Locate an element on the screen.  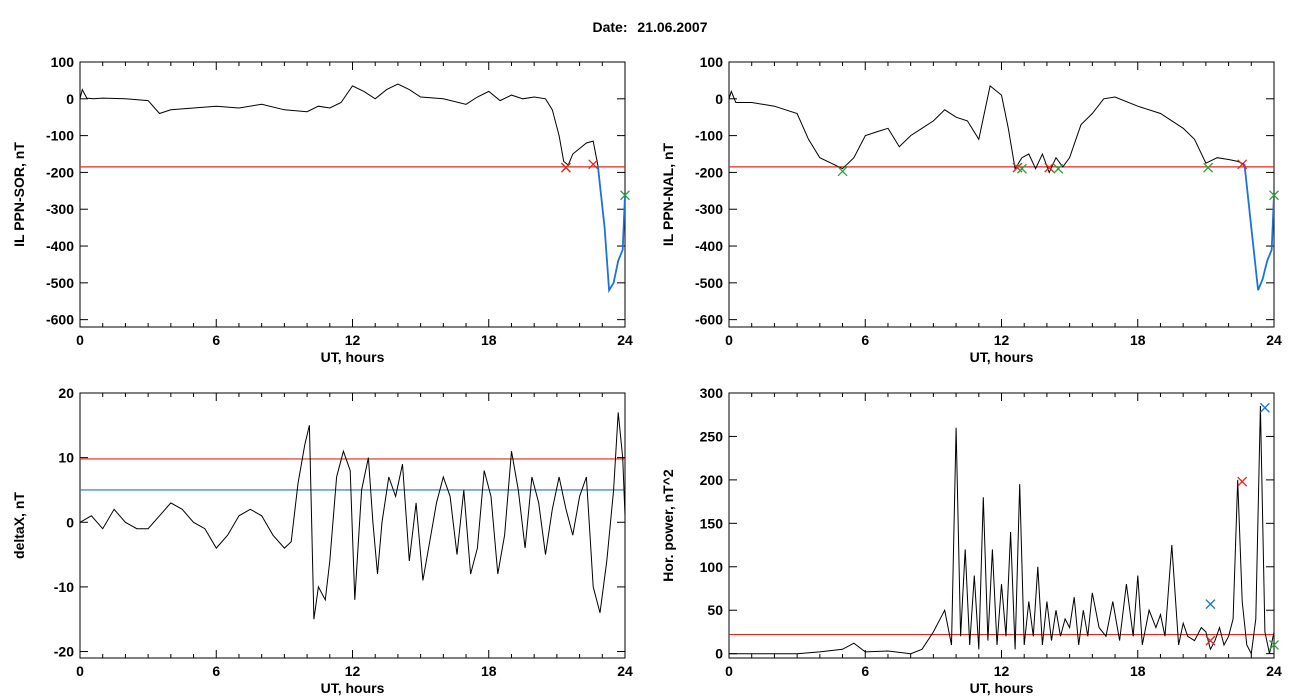
y-axis-label: deltaX, nT is located at coordinates (19, 525).